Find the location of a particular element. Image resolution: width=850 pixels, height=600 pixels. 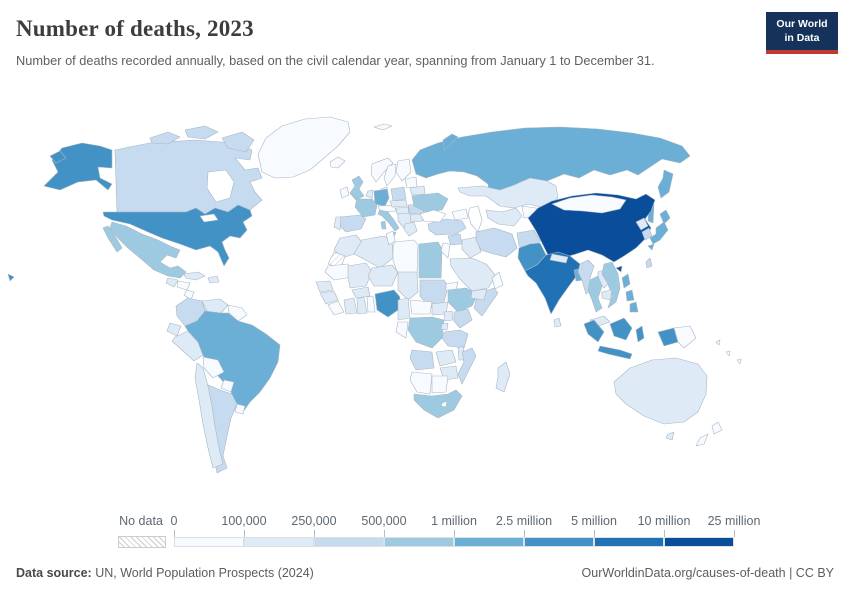

region-brazil is located at coordinates (232, 361).